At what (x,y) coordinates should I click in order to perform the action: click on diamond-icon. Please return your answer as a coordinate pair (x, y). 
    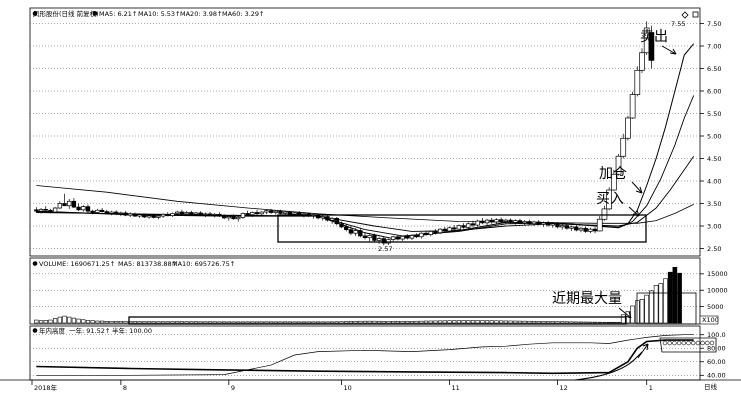
    Looking at the image, I should click on (685, 15).